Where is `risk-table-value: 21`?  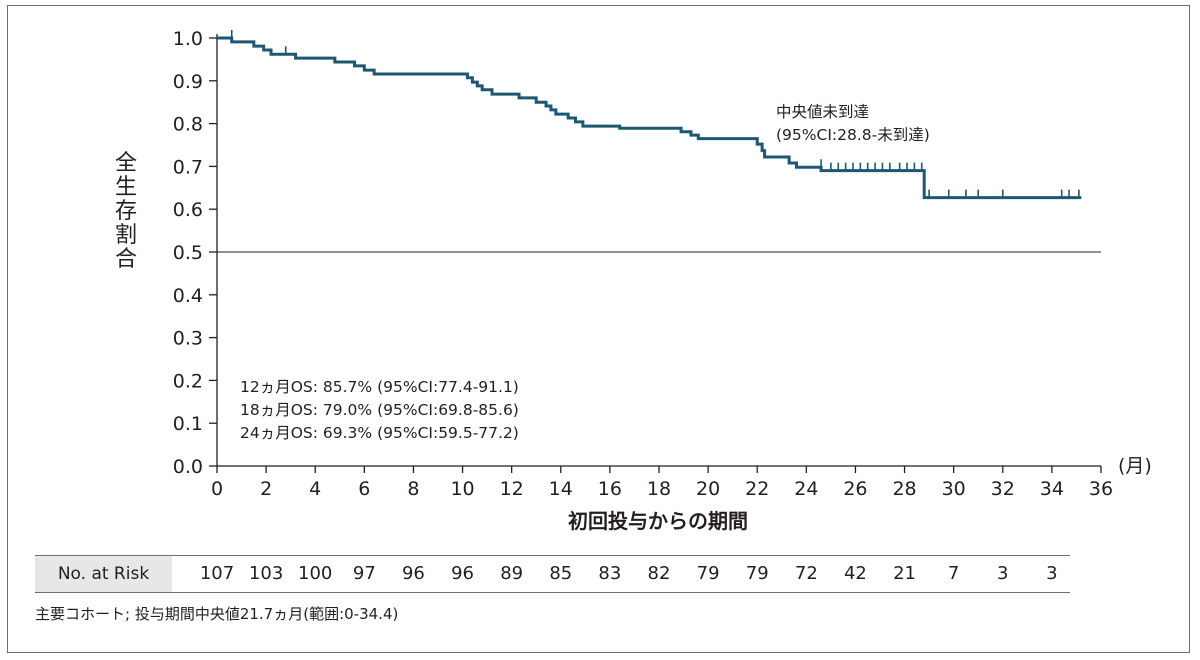 risk-table-value: 21 is located at coordinates (904, 573).